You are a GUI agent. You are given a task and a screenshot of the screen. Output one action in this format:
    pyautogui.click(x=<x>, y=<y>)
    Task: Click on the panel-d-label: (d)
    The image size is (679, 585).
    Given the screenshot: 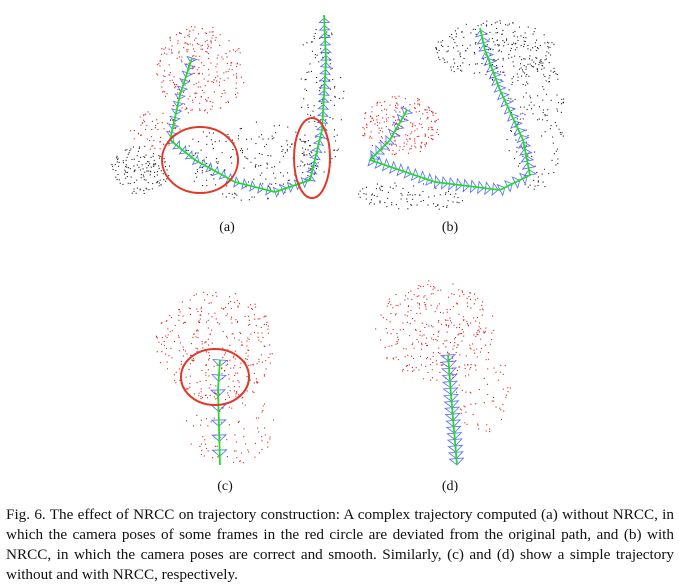 What is the action you would take?
    pyautogui.click(x=450, y=486)
    